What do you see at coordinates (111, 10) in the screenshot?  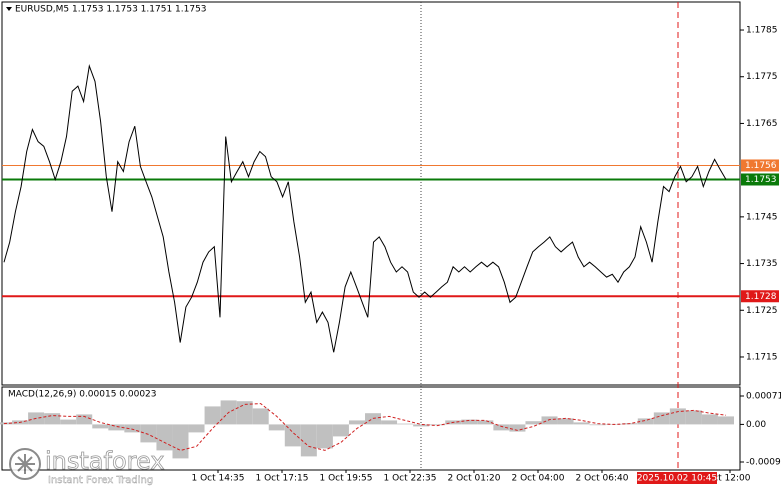 I see `chart-title: EURUSD,M5 1.1753 1.1753 1.1751 1.1753` at bounding box center [111, 10].